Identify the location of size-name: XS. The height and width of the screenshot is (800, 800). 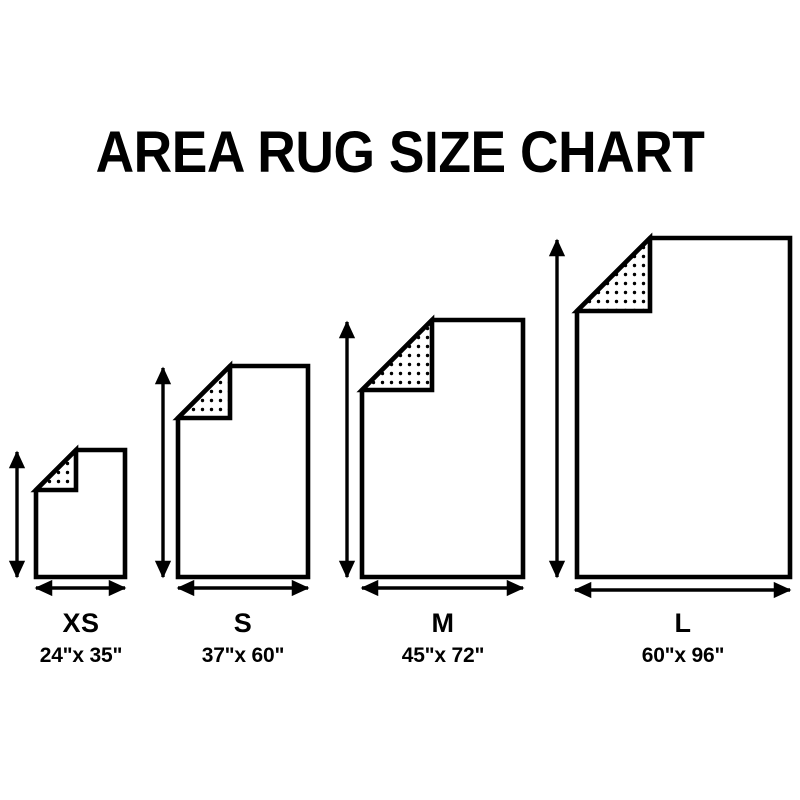
(81, 623).